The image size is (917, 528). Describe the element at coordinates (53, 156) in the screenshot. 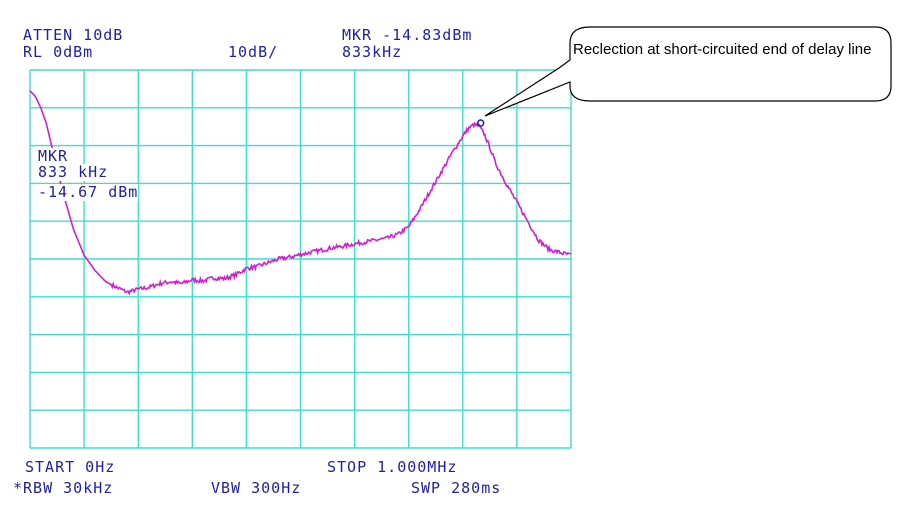

I see `marker-box-title: MKR` at that location.